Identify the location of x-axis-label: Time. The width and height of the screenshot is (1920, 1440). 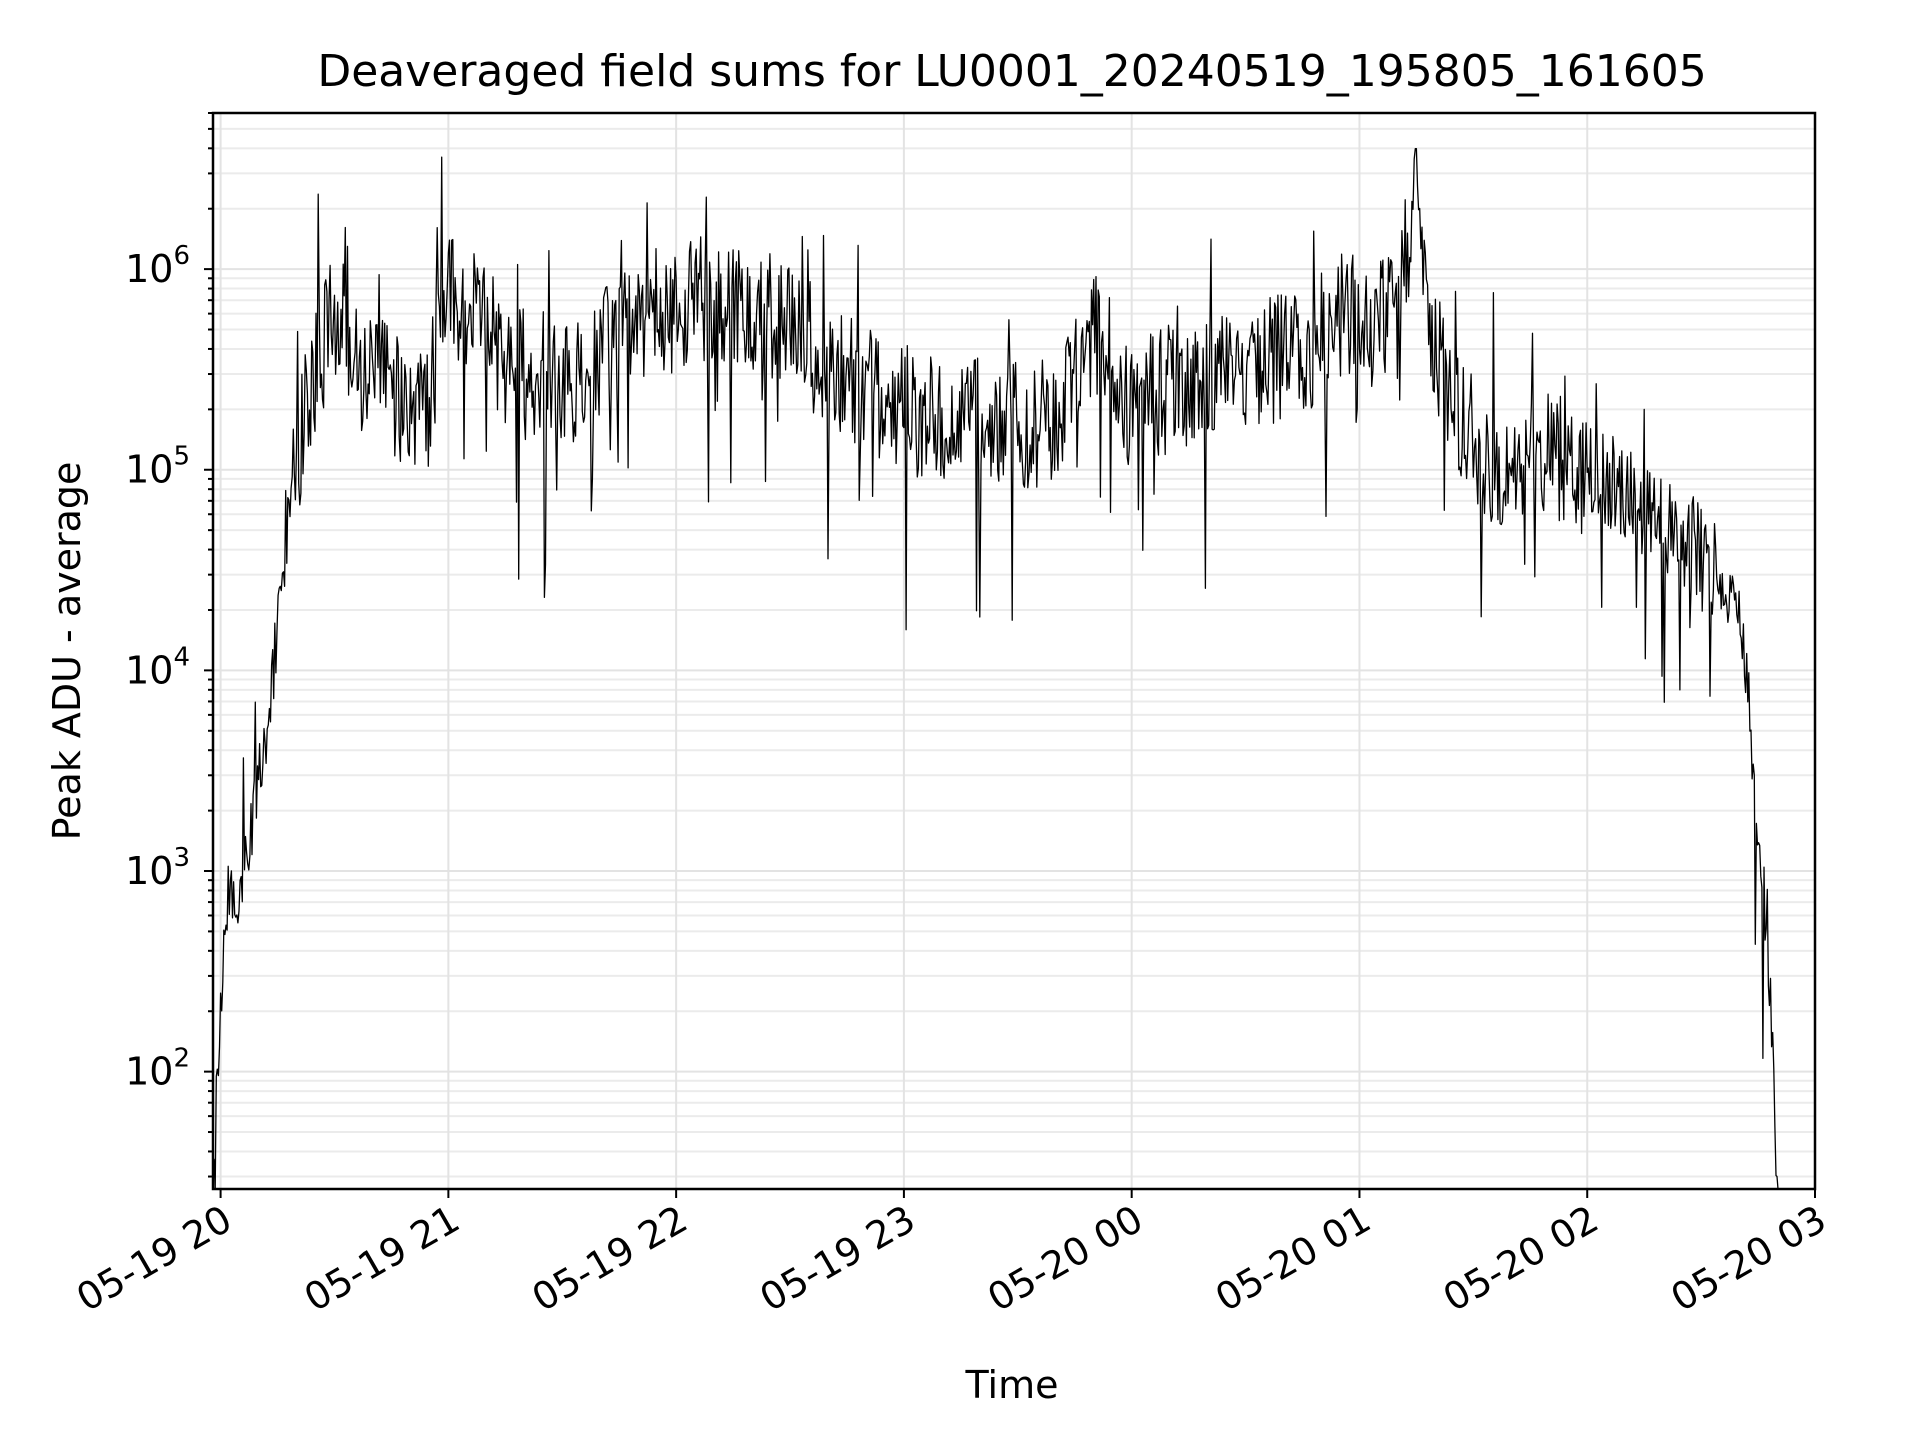
(1012, 1385).